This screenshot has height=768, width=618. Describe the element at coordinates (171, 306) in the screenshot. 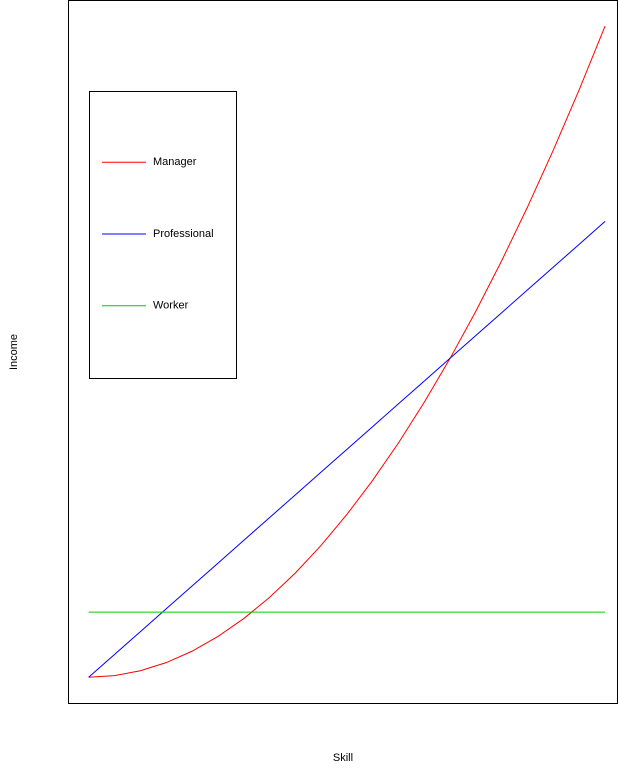

I see `legend-label: Worker` at that location.